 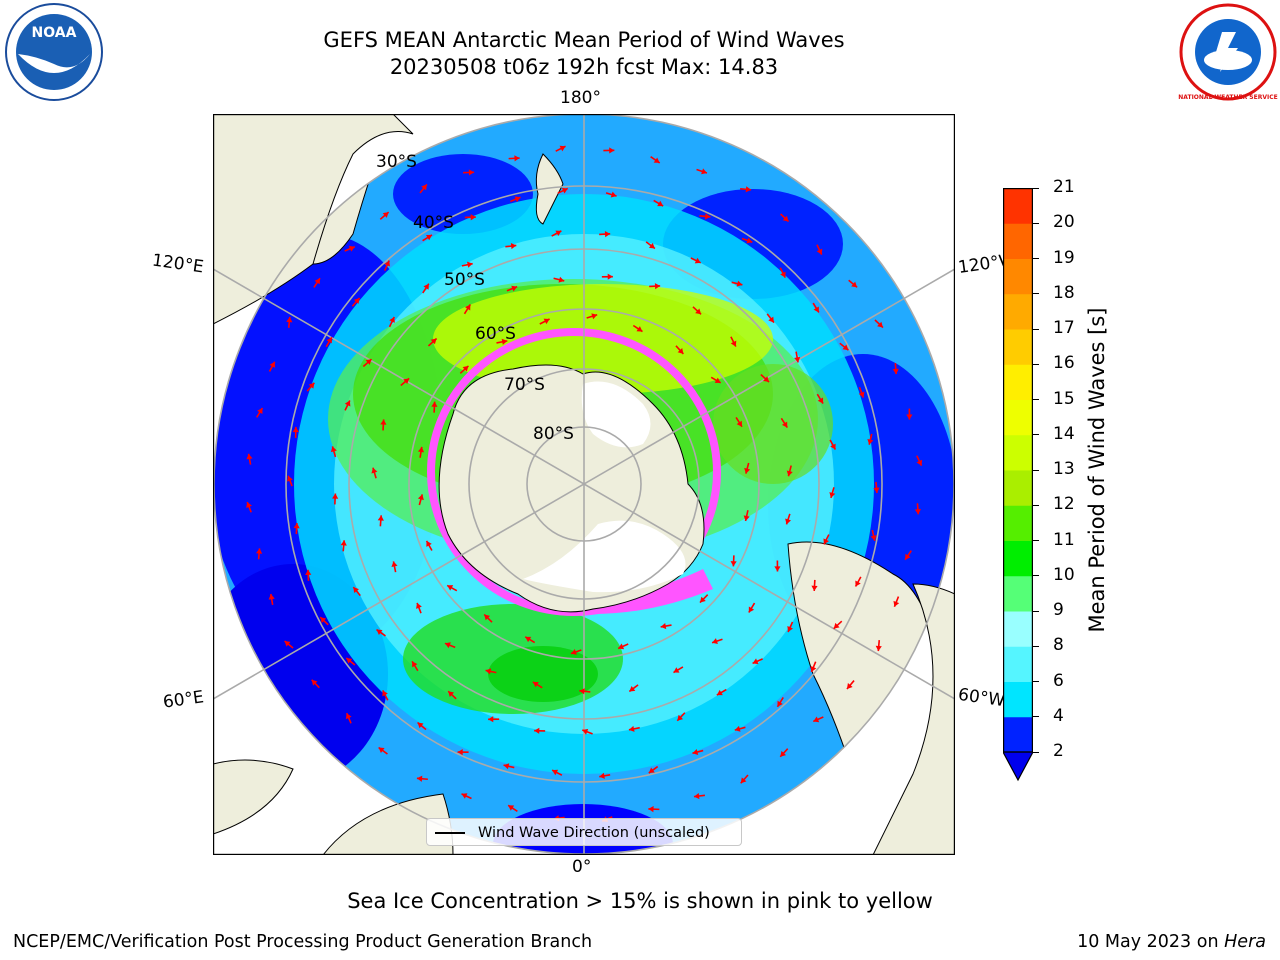 I want to click on lat-label-80s: 80°S, so click(x=553, y=434).